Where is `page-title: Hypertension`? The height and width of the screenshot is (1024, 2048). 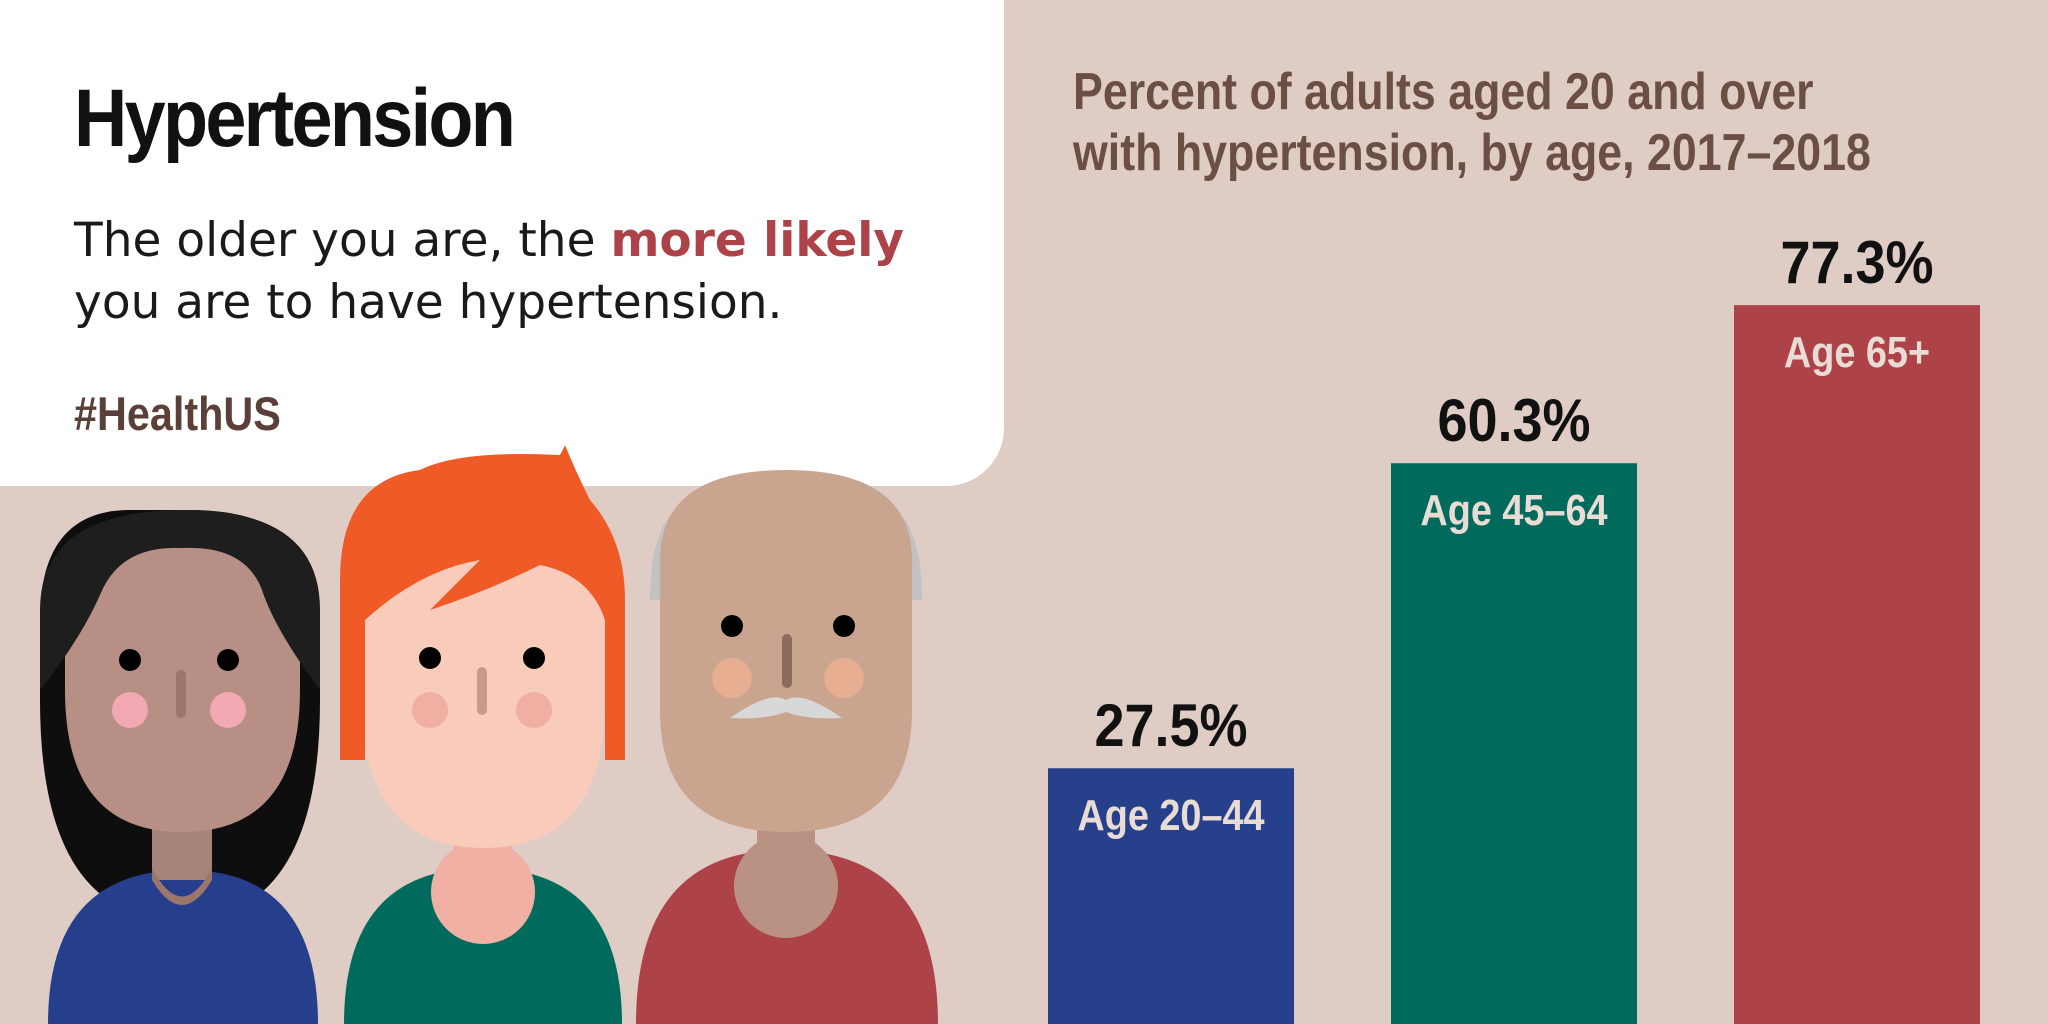
page-title: Hypertension is located at coordinates (295, 118).